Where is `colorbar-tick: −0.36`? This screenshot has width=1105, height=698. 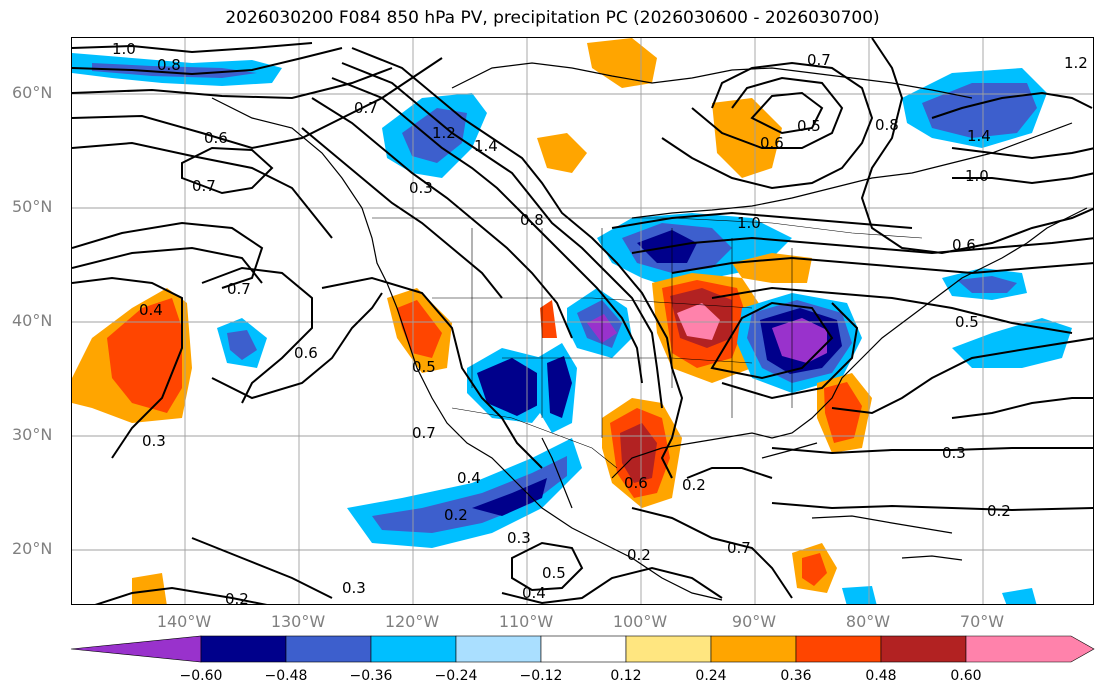
colorbar-tick: −0.36 is located at coordinates (371, 676).